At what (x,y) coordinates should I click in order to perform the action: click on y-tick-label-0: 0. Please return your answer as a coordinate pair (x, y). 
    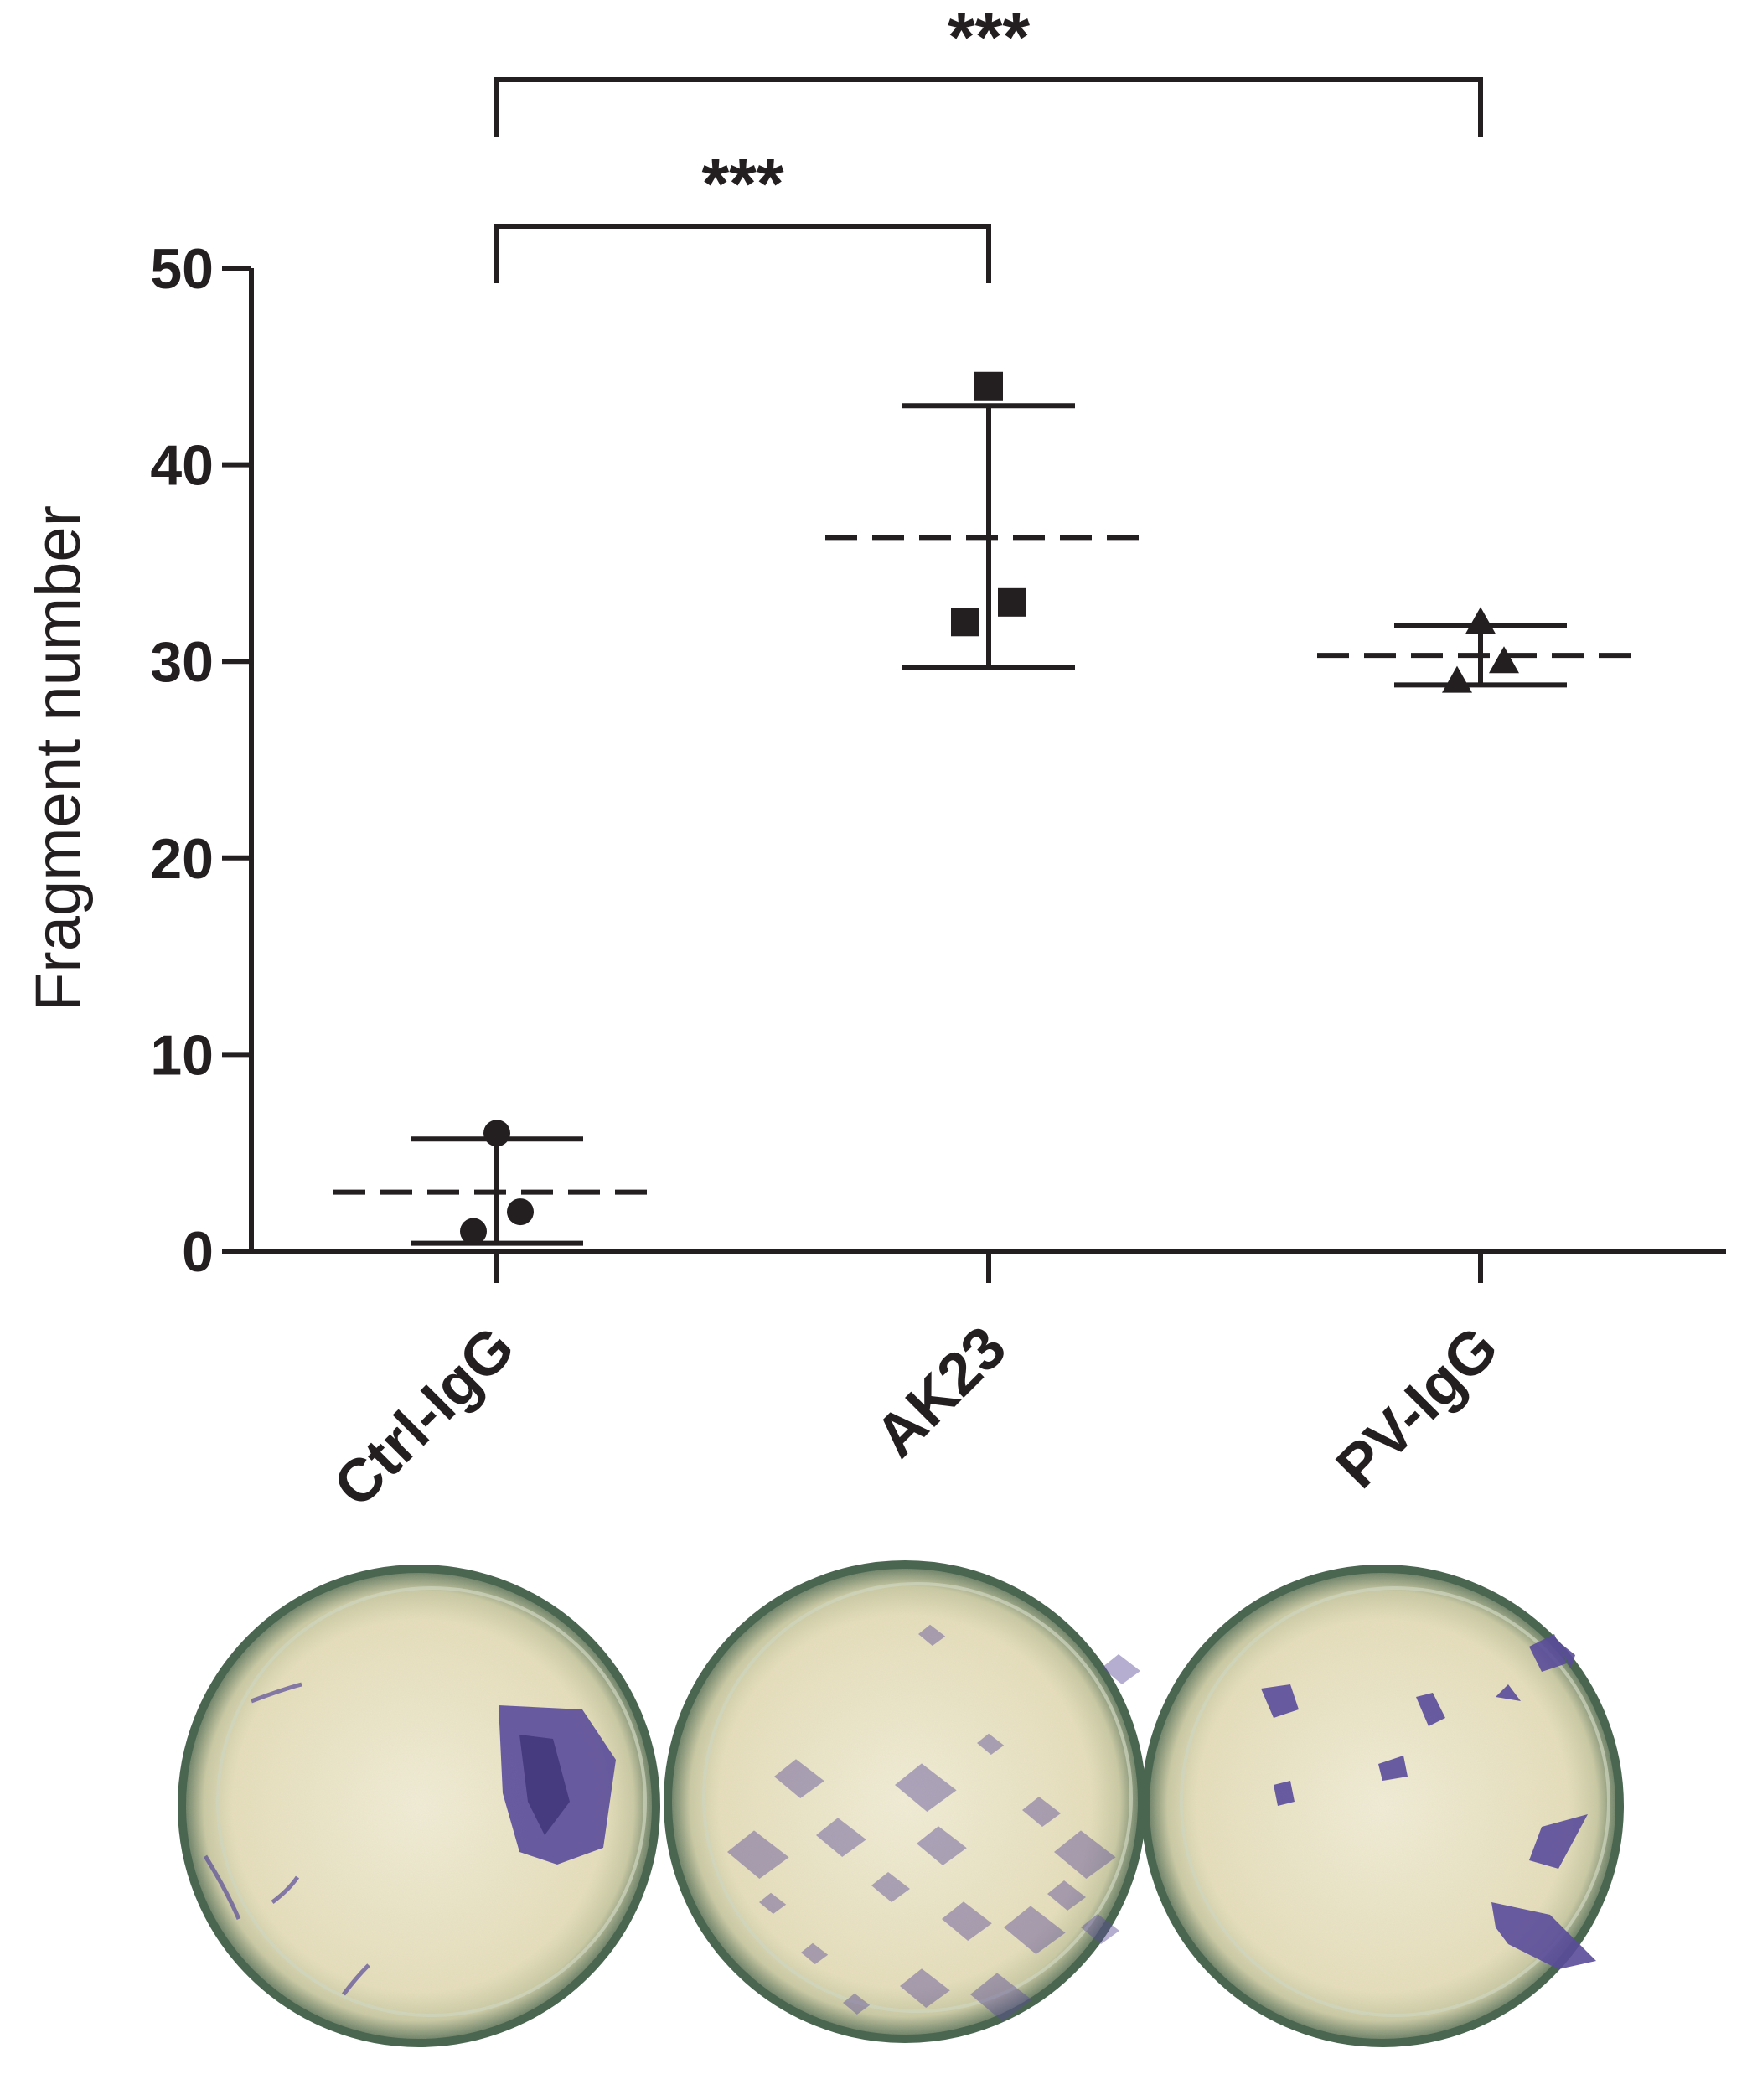
    Looking at the image, I should click on (198, 1252).